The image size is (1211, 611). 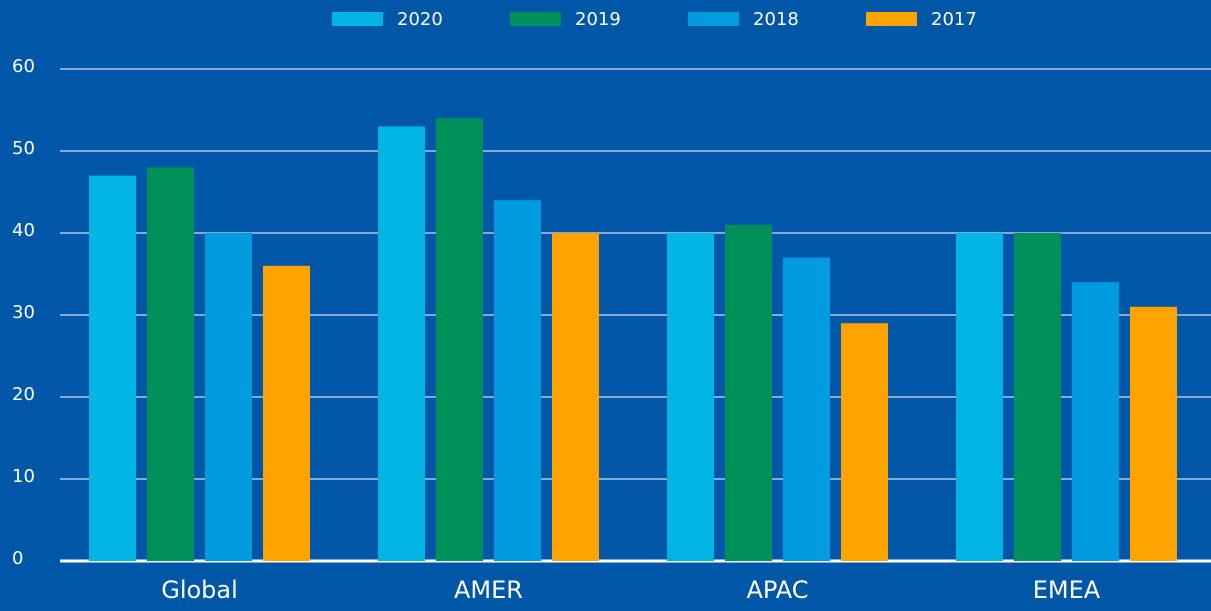 I want to click on x-tick-label: AMER, so click(x=488, y=590).